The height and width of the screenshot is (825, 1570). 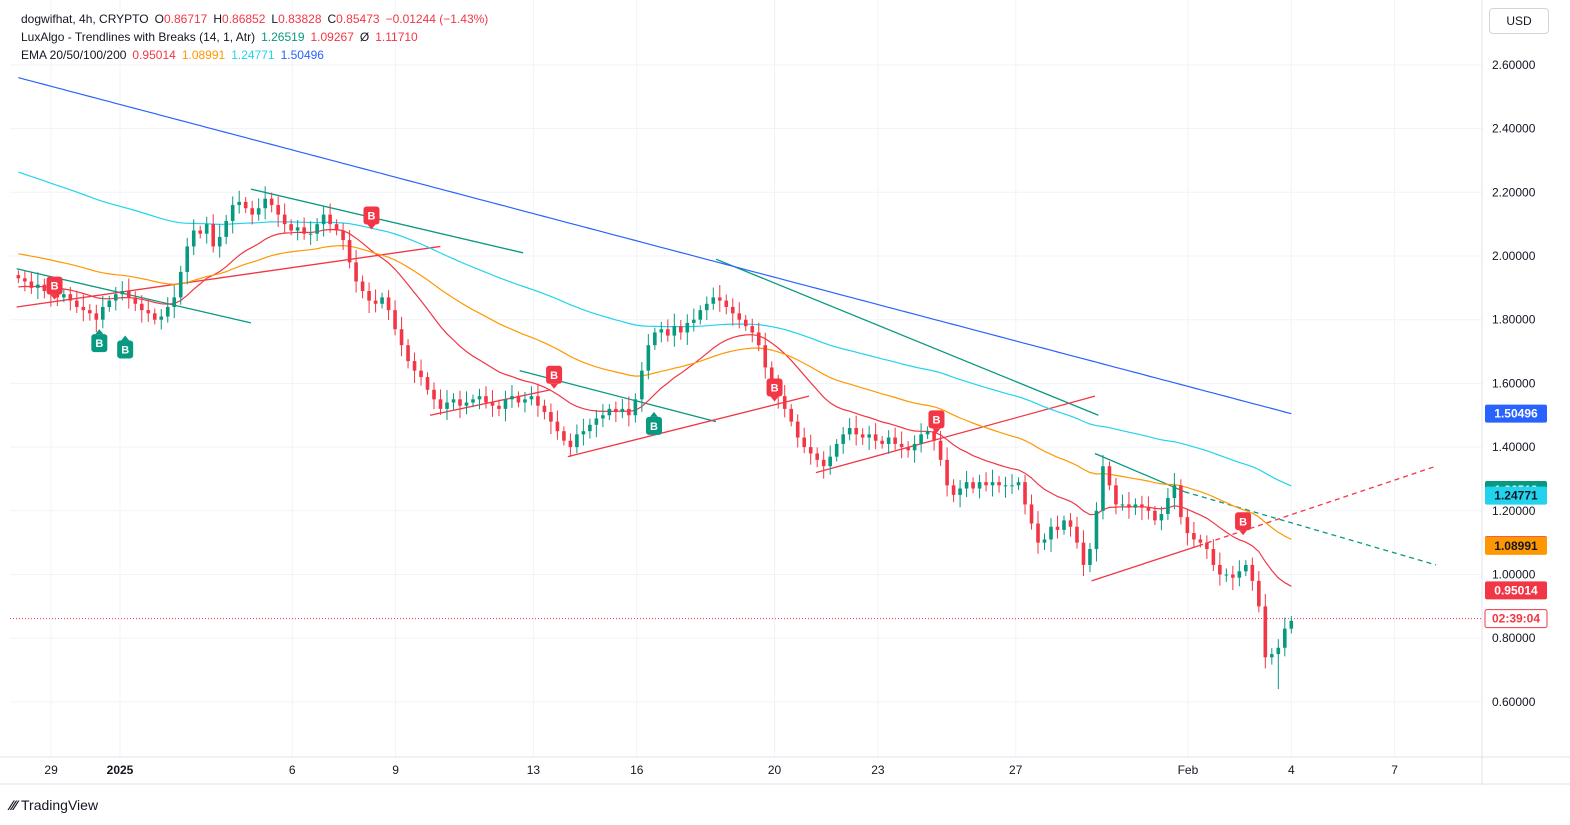 What do you see at coordinates (1514, 447) in the screenshot?
I see `y-tick-label: 1.40000` at bounding box center [1514, 447].